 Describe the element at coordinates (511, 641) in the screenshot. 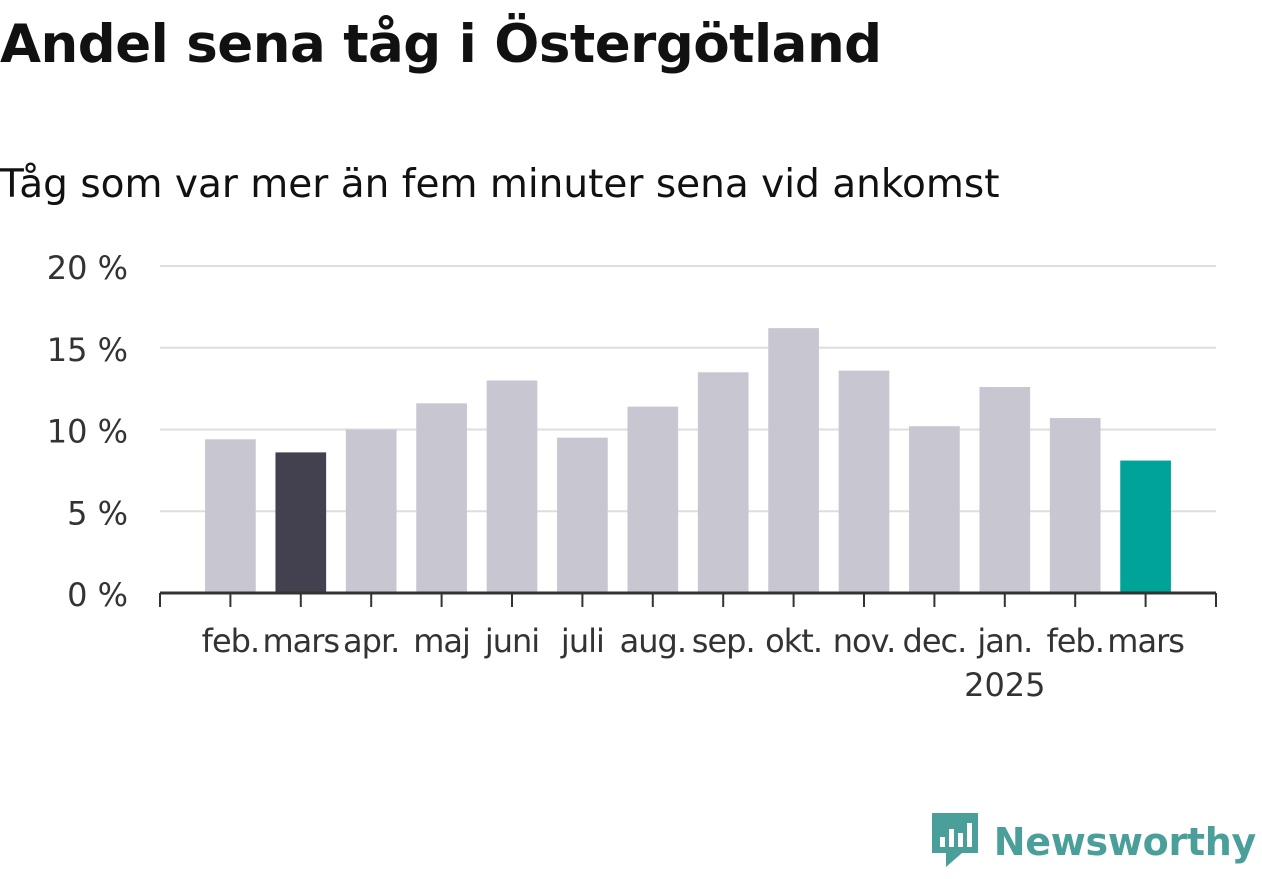

I see `x-tick-label: juni` at that location.